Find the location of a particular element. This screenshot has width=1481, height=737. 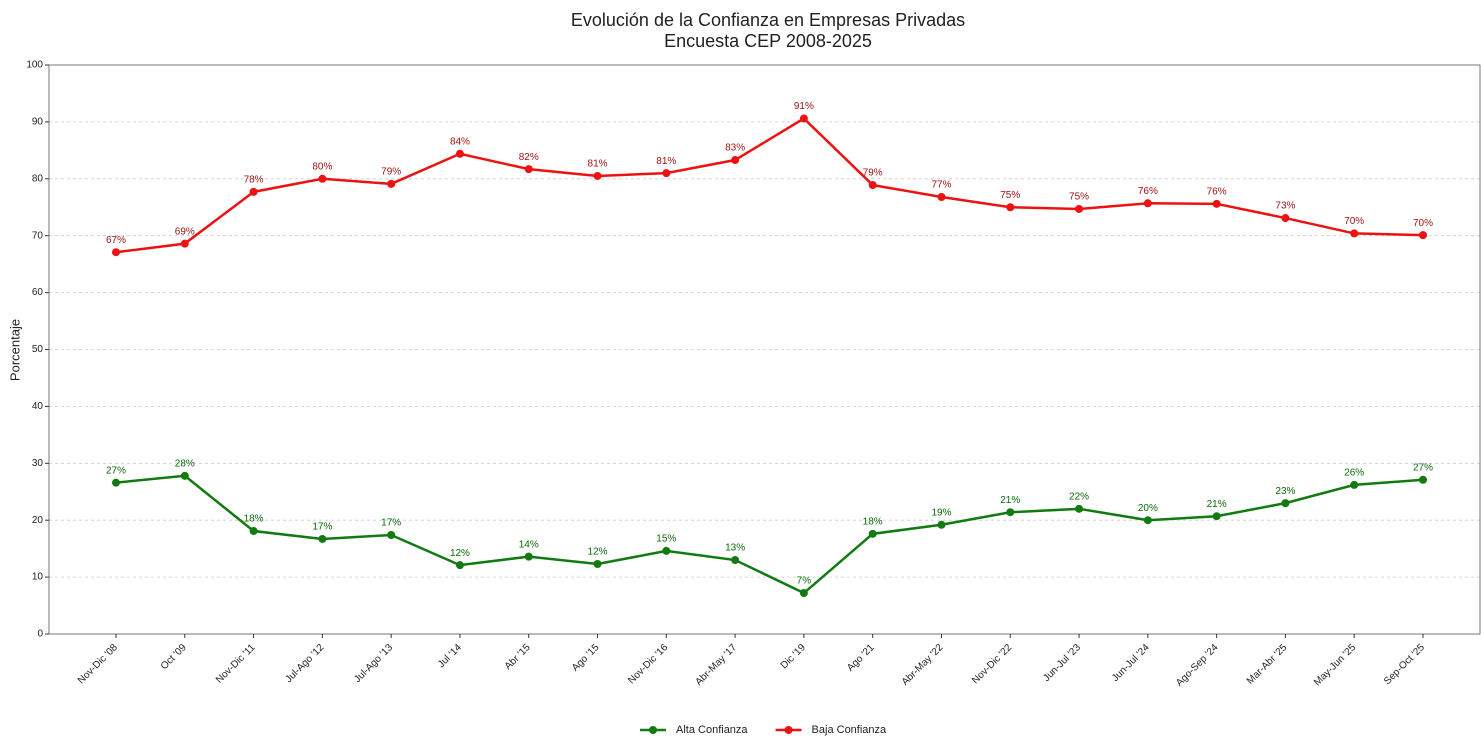

x-tick-label: Jul-Ago '12 is located at coordinates (304, 663).